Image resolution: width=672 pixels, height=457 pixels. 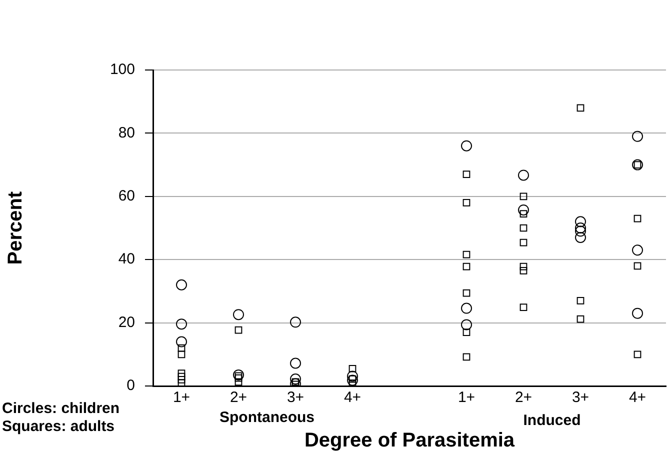 What do you see at coordinates (126, 322) in the screenshot?
I see `y-tick-label: 20` at bounding box center [126, 322].